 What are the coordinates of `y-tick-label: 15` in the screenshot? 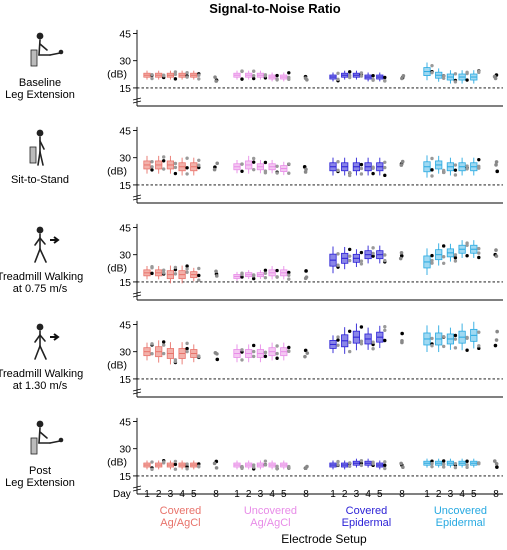 It's located at (125, 89).